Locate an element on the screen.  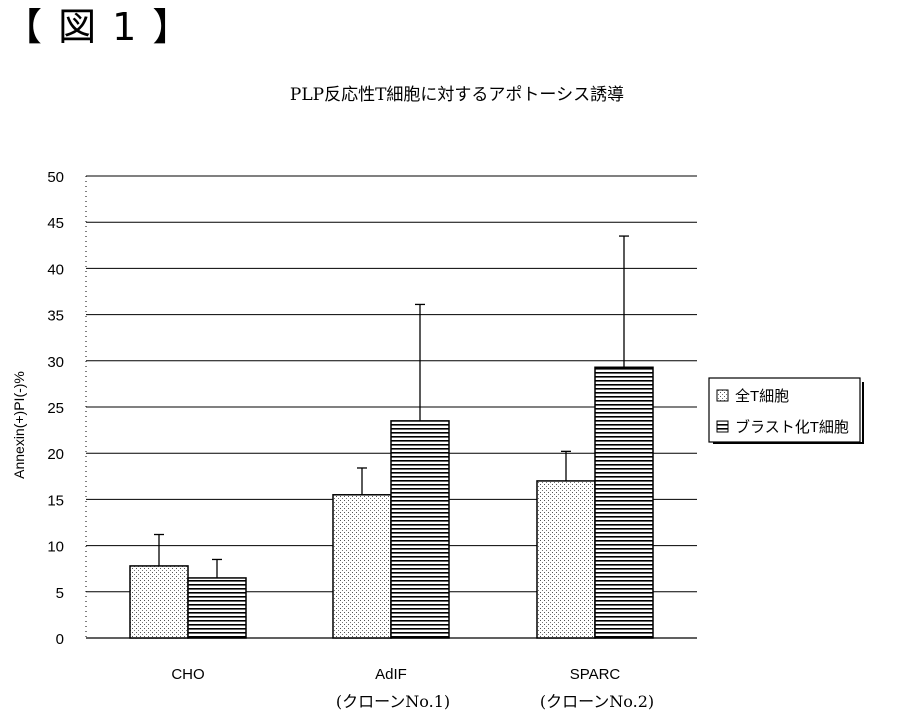
y-tick-label-30: 30 is located at coordinates (55, 362).